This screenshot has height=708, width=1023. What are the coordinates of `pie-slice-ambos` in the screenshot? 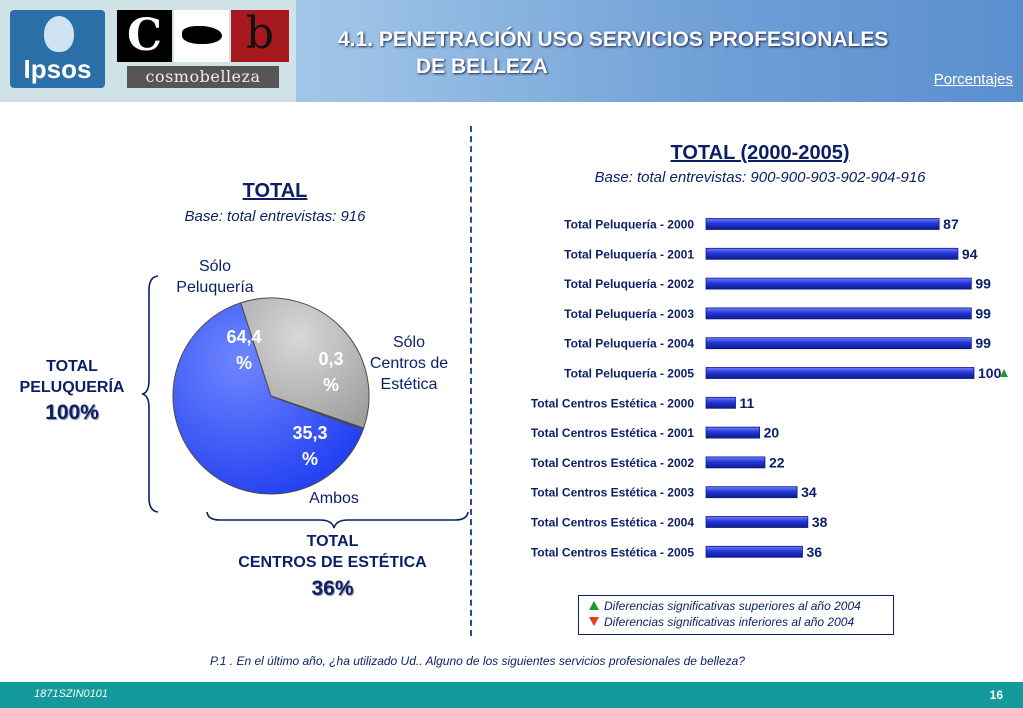 It's located at (305, 363).